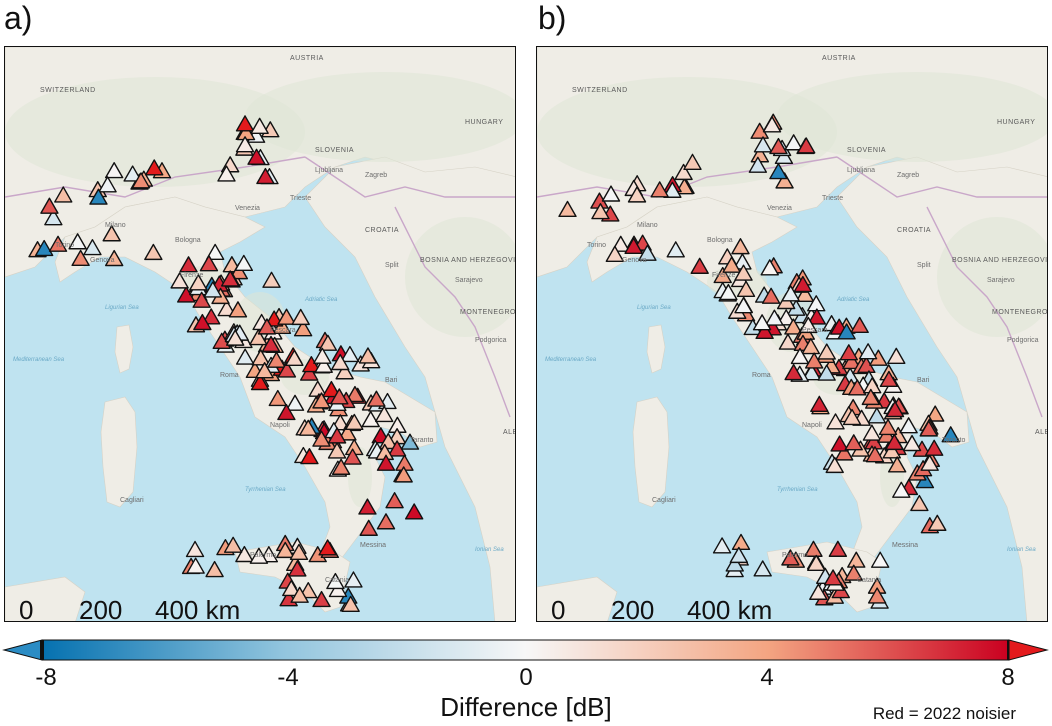 The height and width of the screenshot is (726, 1052). What do you see at coordinates (839, 58) in the screenshot?
I see `country-label: AUSTRIA` at bounding box center [839, 58].